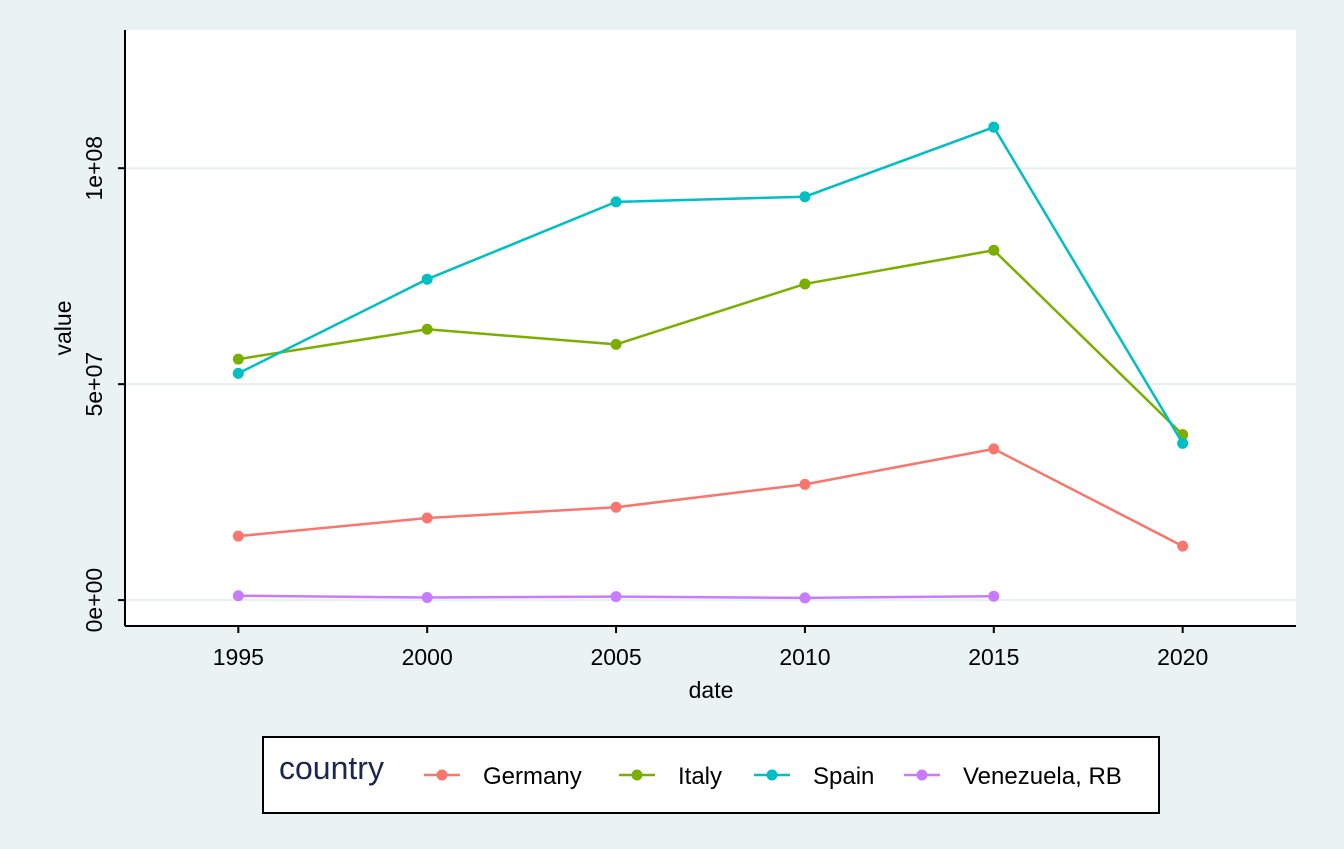 The height and width of the screenshot is (849, 1344). What do you see at coordinates (427, 657) in the screenshot?
I see `x-tick-label: 2000` at bounding box center [427, 657].